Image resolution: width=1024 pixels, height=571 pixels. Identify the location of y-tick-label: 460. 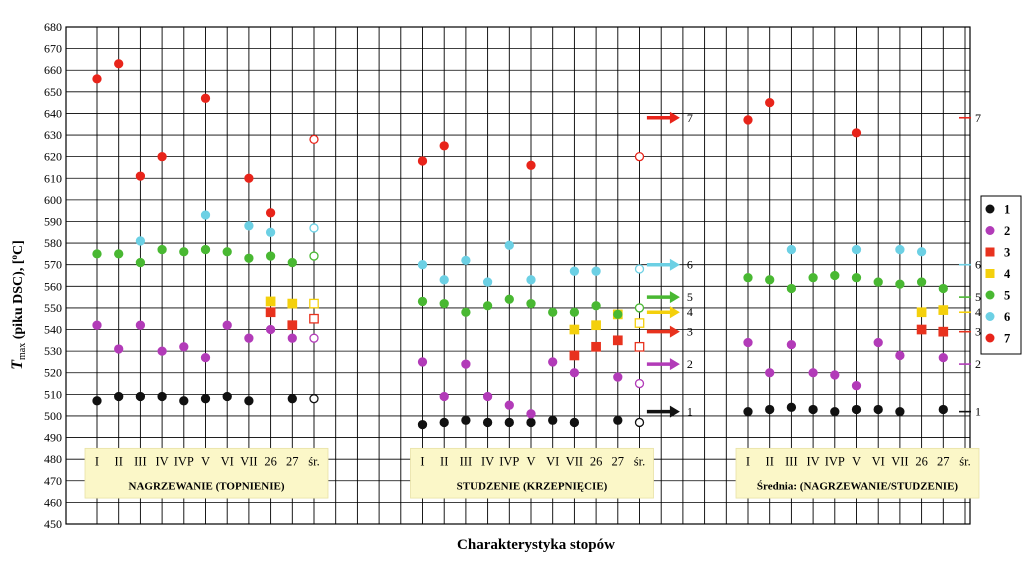
(53, 502).